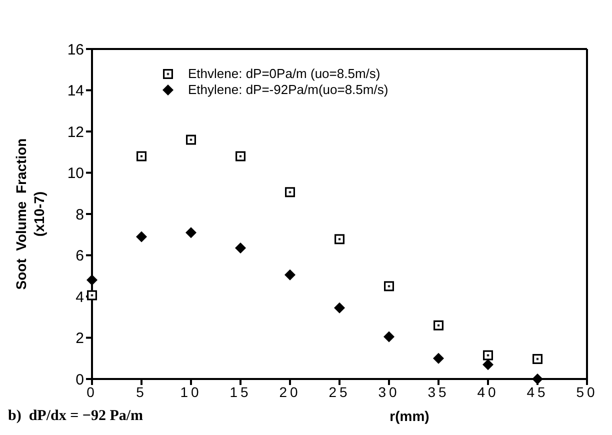  I want to click on y-tick-label: 14, so click(75, 91).